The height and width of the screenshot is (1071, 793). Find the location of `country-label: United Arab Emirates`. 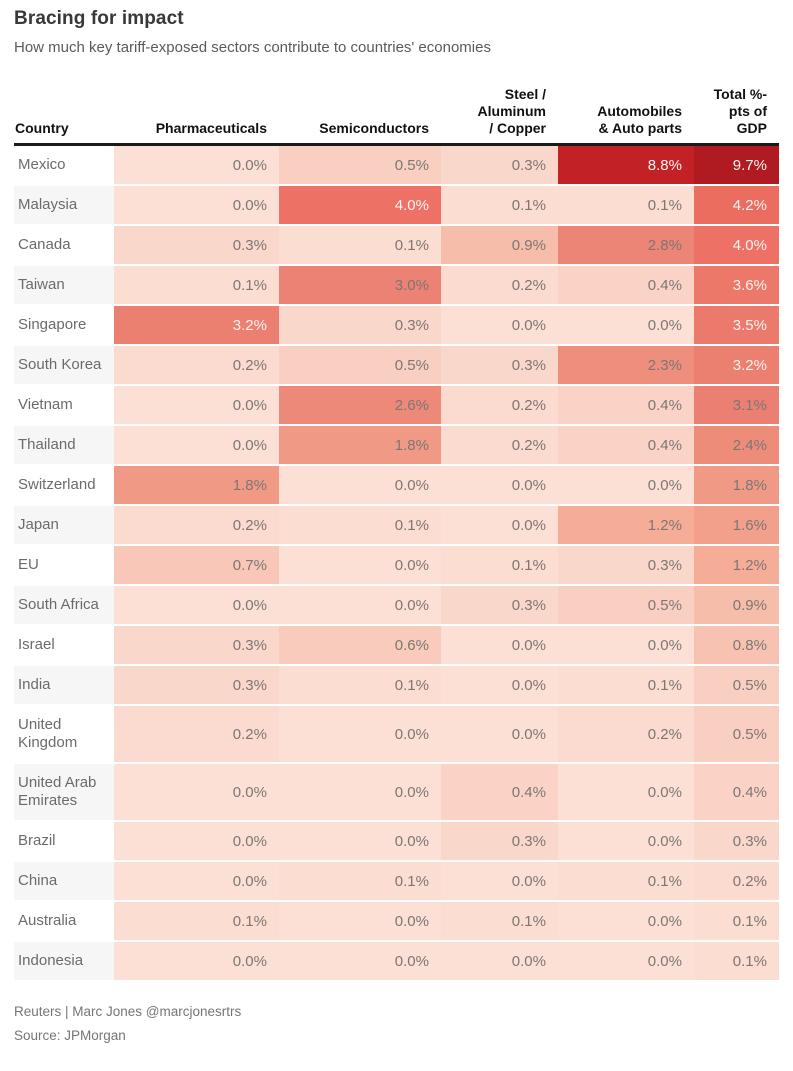

country-label: United Arab Emirates is located at coordinates (64, 792).